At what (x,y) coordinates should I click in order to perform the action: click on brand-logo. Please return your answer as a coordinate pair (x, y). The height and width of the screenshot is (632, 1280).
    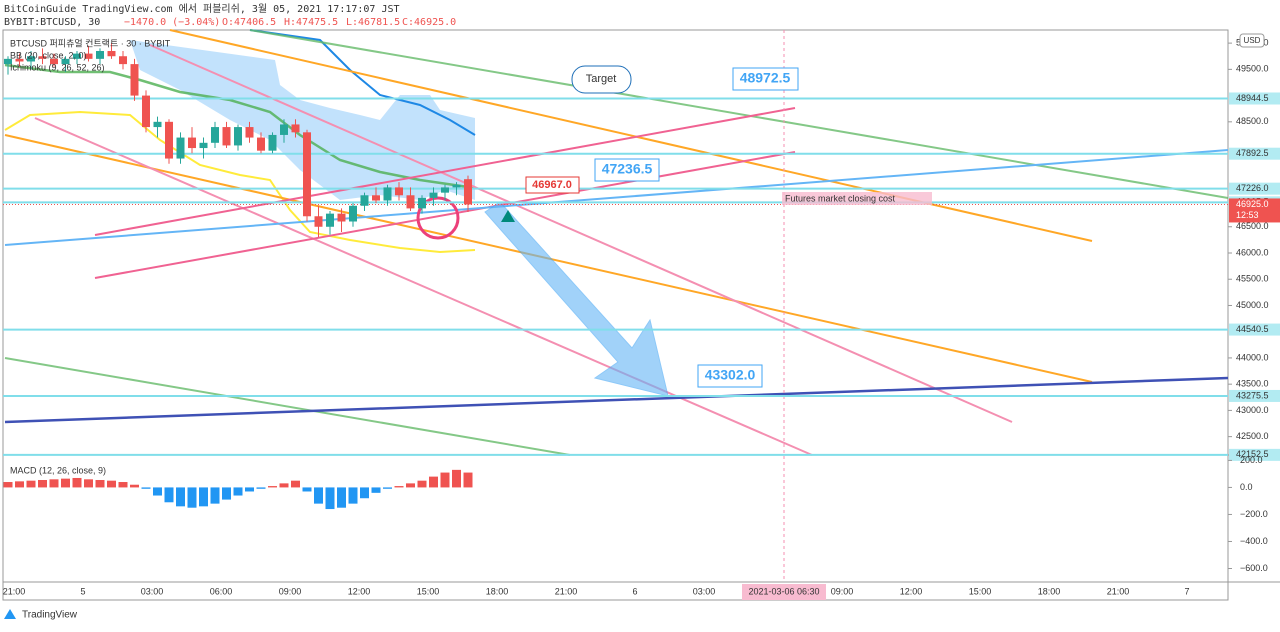
    Looking at the image, I should click on (10, 614).